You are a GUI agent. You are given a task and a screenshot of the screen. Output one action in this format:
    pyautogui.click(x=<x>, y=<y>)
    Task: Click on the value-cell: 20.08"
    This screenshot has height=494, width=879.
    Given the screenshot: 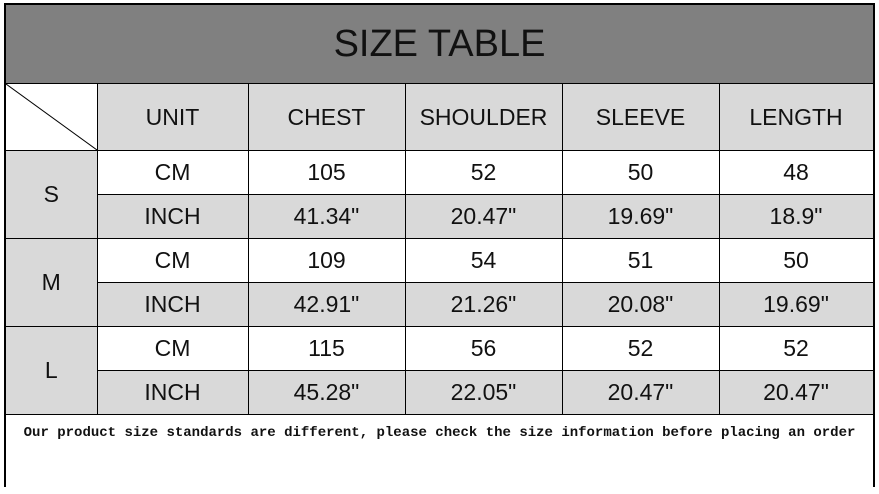 What is the action you would take?
    pyautogui.click(x=640, y=305)
    